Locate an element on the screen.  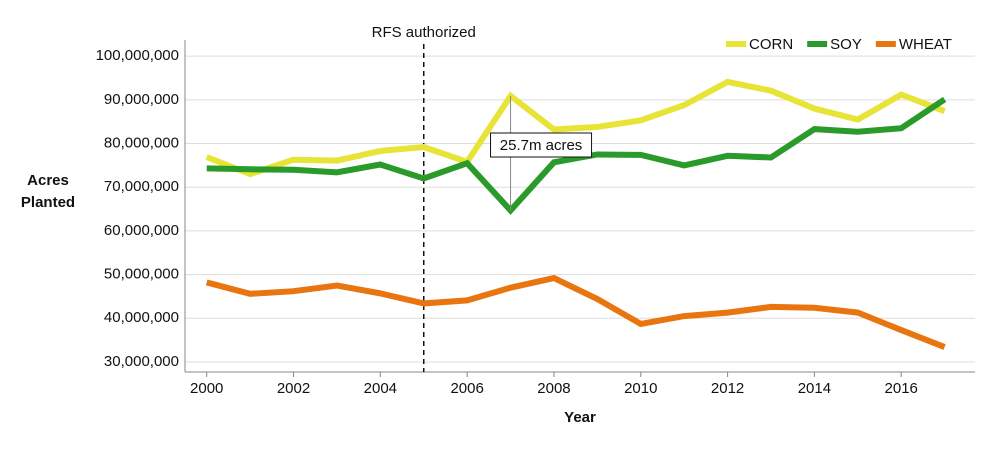
annotation-text: RFS authorized is located at coordinates (424, 32).